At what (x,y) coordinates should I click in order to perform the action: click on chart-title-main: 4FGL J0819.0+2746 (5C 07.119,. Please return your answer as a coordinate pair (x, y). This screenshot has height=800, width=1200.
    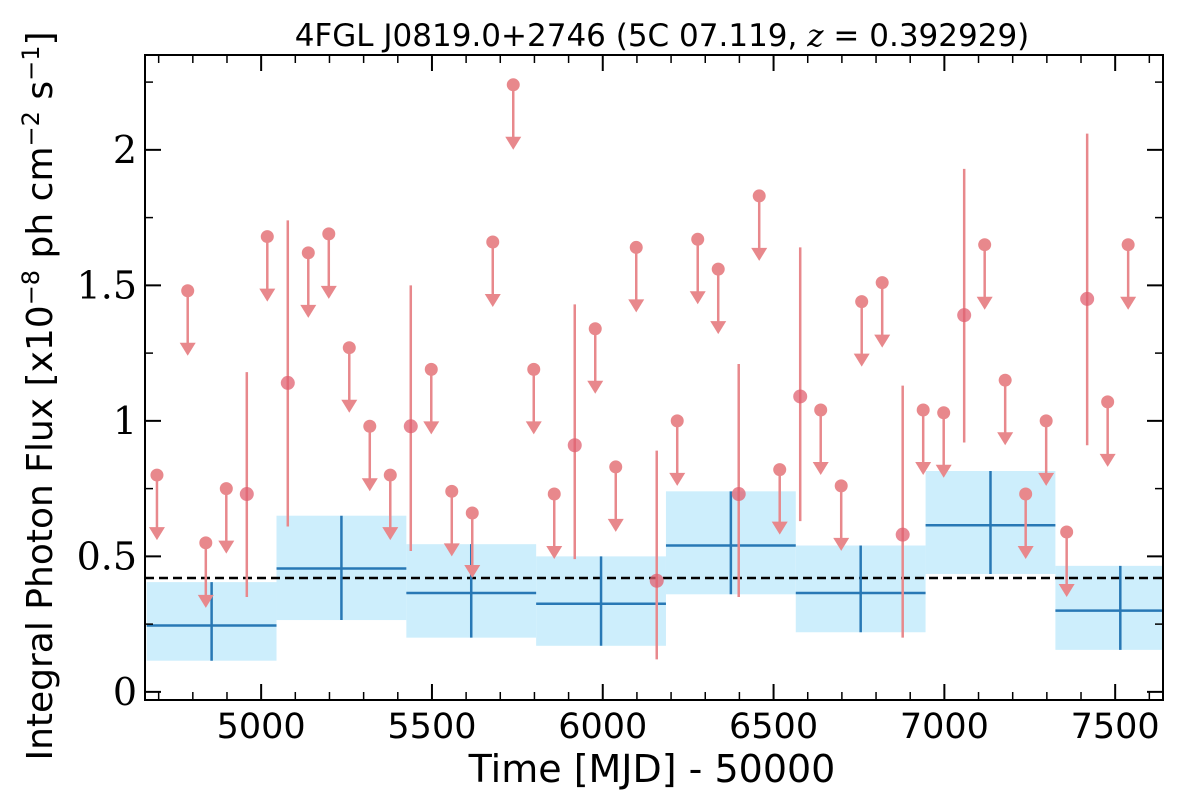
    Looking at the image, I should click on (551, 36).